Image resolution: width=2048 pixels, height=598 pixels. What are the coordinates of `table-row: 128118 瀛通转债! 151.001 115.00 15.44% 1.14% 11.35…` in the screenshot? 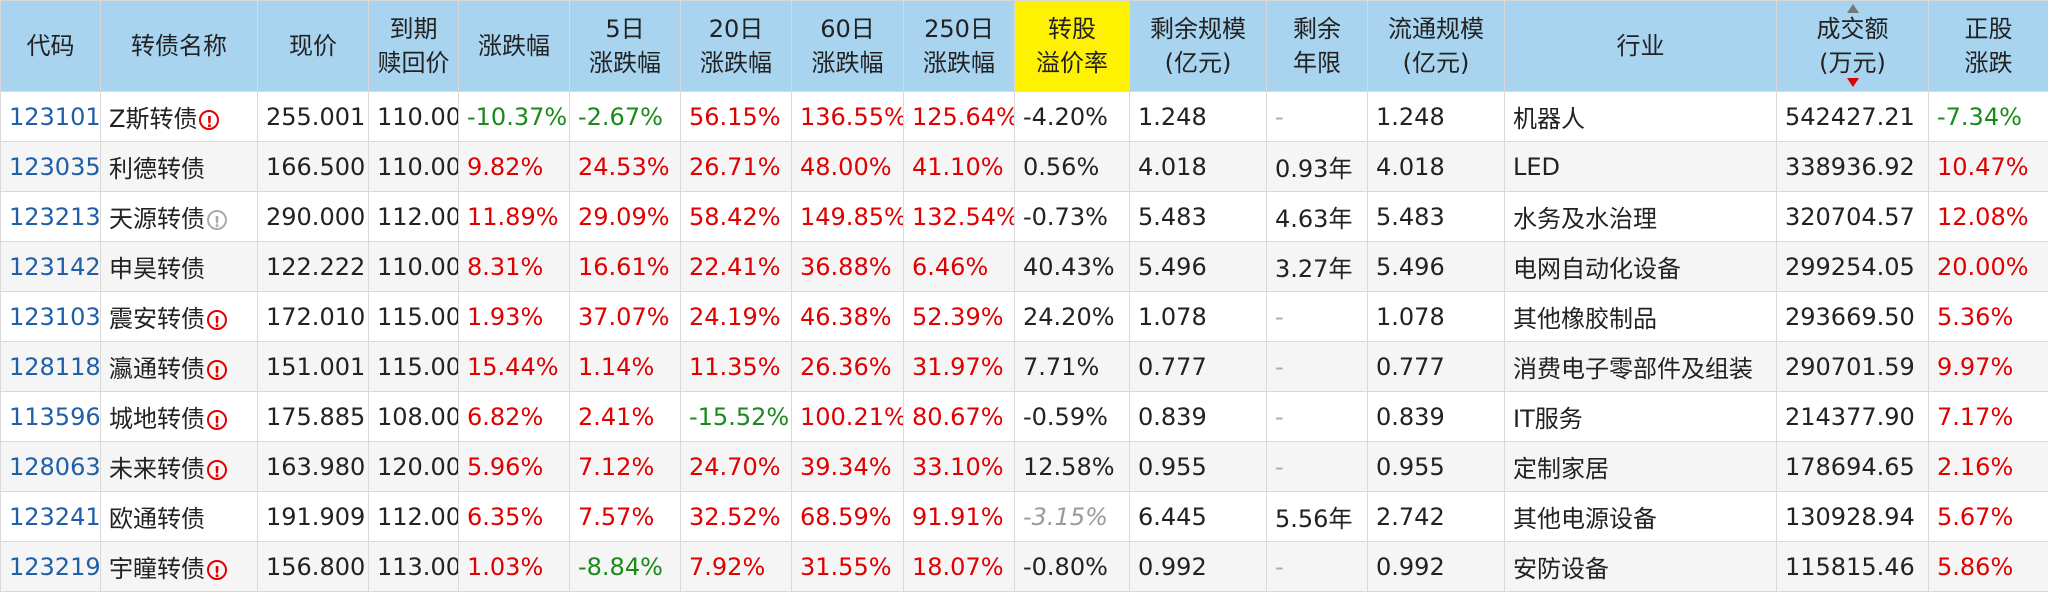 It's located at (1024, 366).